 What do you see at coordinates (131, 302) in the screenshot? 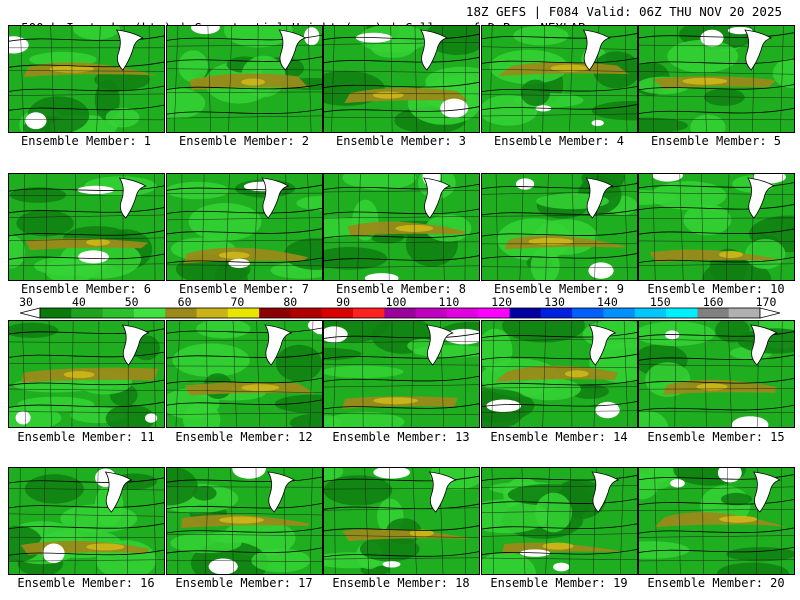
I see `colorbar-tick-label: 50` at bounding box center [131, 302].